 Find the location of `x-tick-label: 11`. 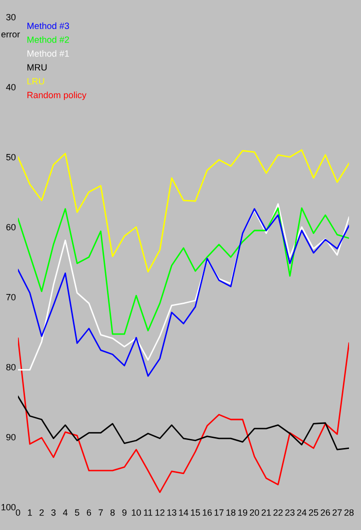

x-tick-label: 11 is located at coordinates (148, 512).